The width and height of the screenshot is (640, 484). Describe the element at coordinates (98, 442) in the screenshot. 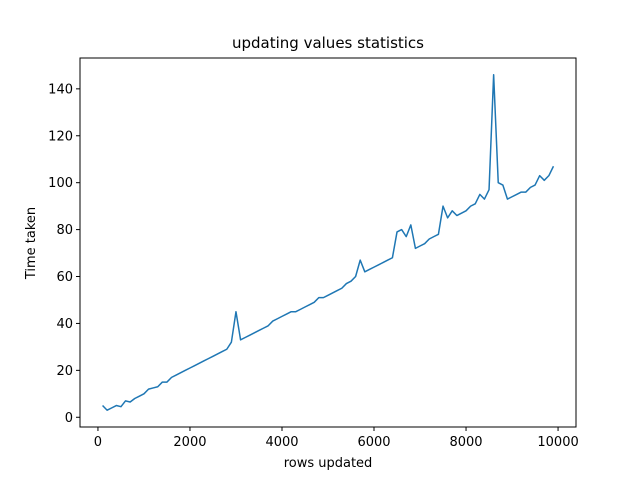

I see `x-tick-label: 0` at that location.